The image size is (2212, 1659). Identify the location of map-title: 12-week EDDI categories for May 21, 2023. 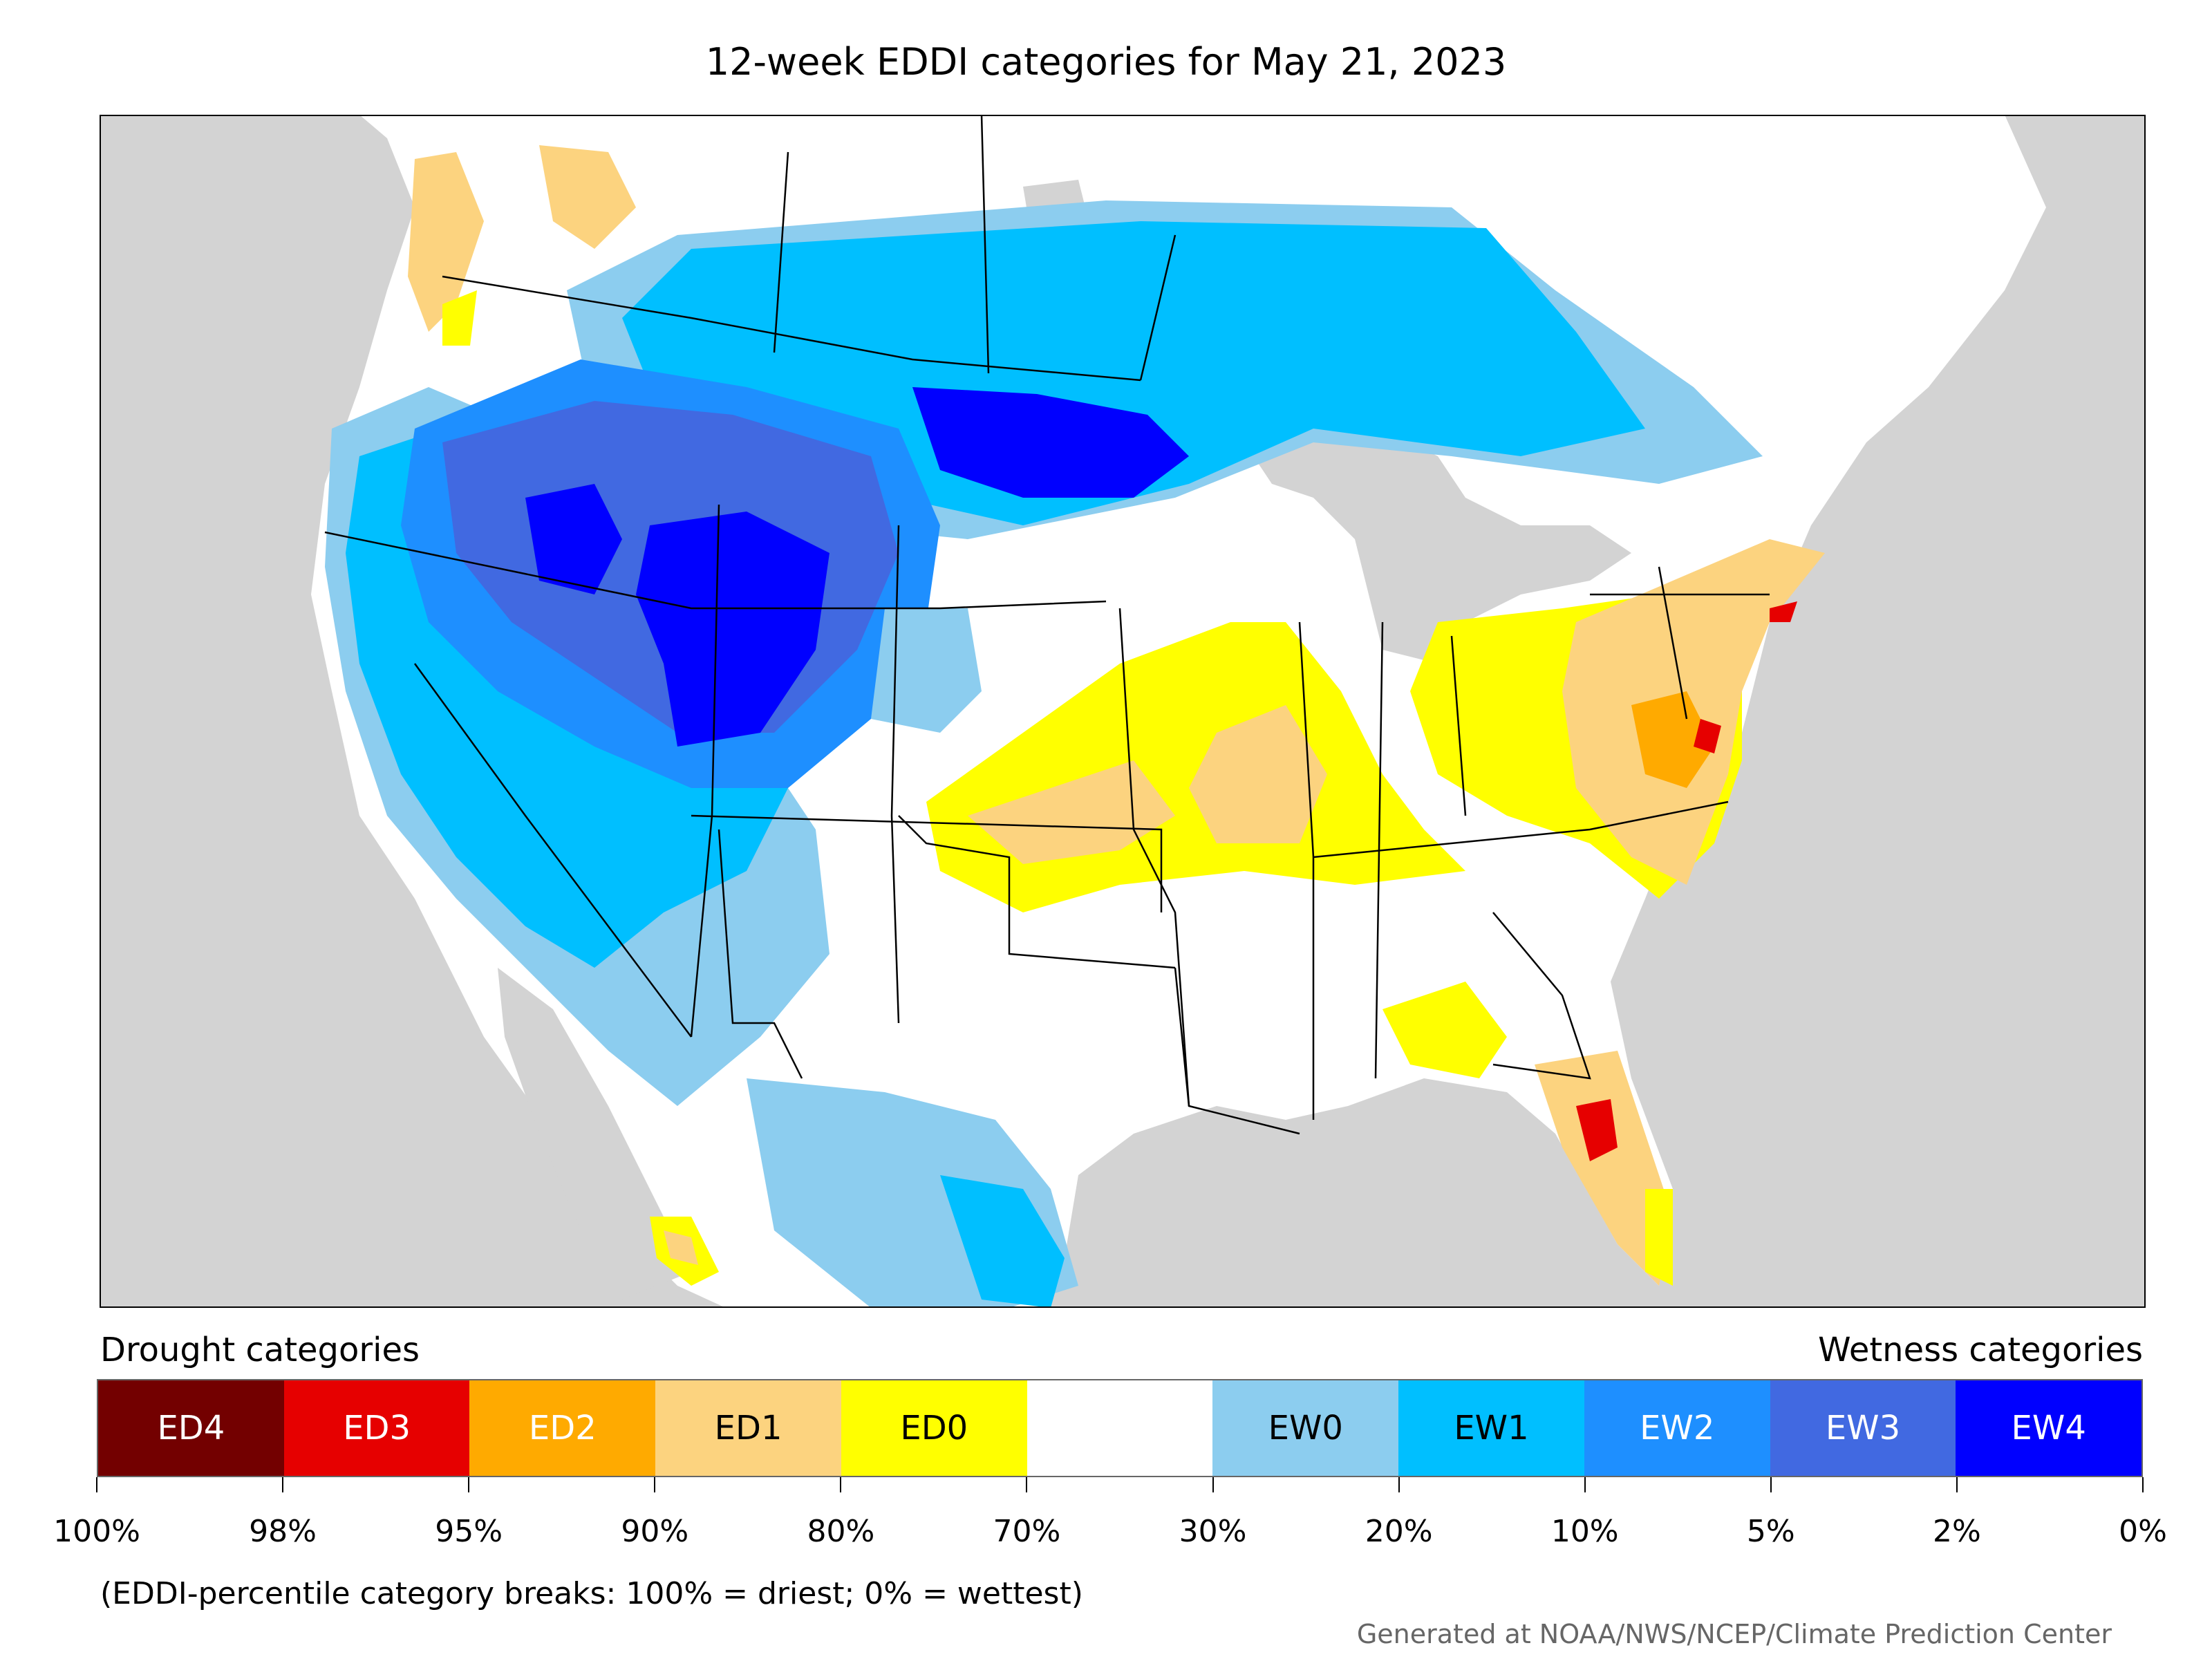
(1106, 62).